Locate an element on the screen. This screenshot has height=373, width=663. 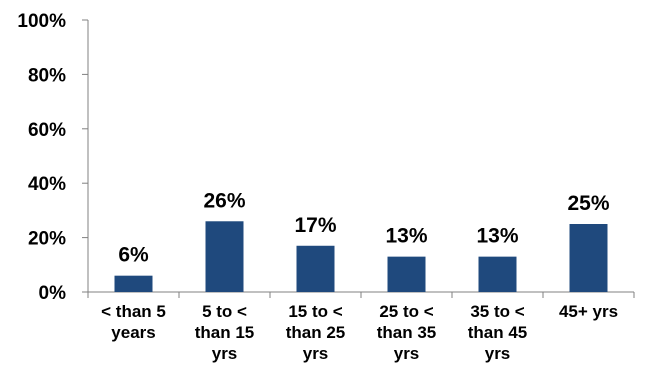
category-label: 15 to < than 25 yrs is located at coordinates (316, 332).